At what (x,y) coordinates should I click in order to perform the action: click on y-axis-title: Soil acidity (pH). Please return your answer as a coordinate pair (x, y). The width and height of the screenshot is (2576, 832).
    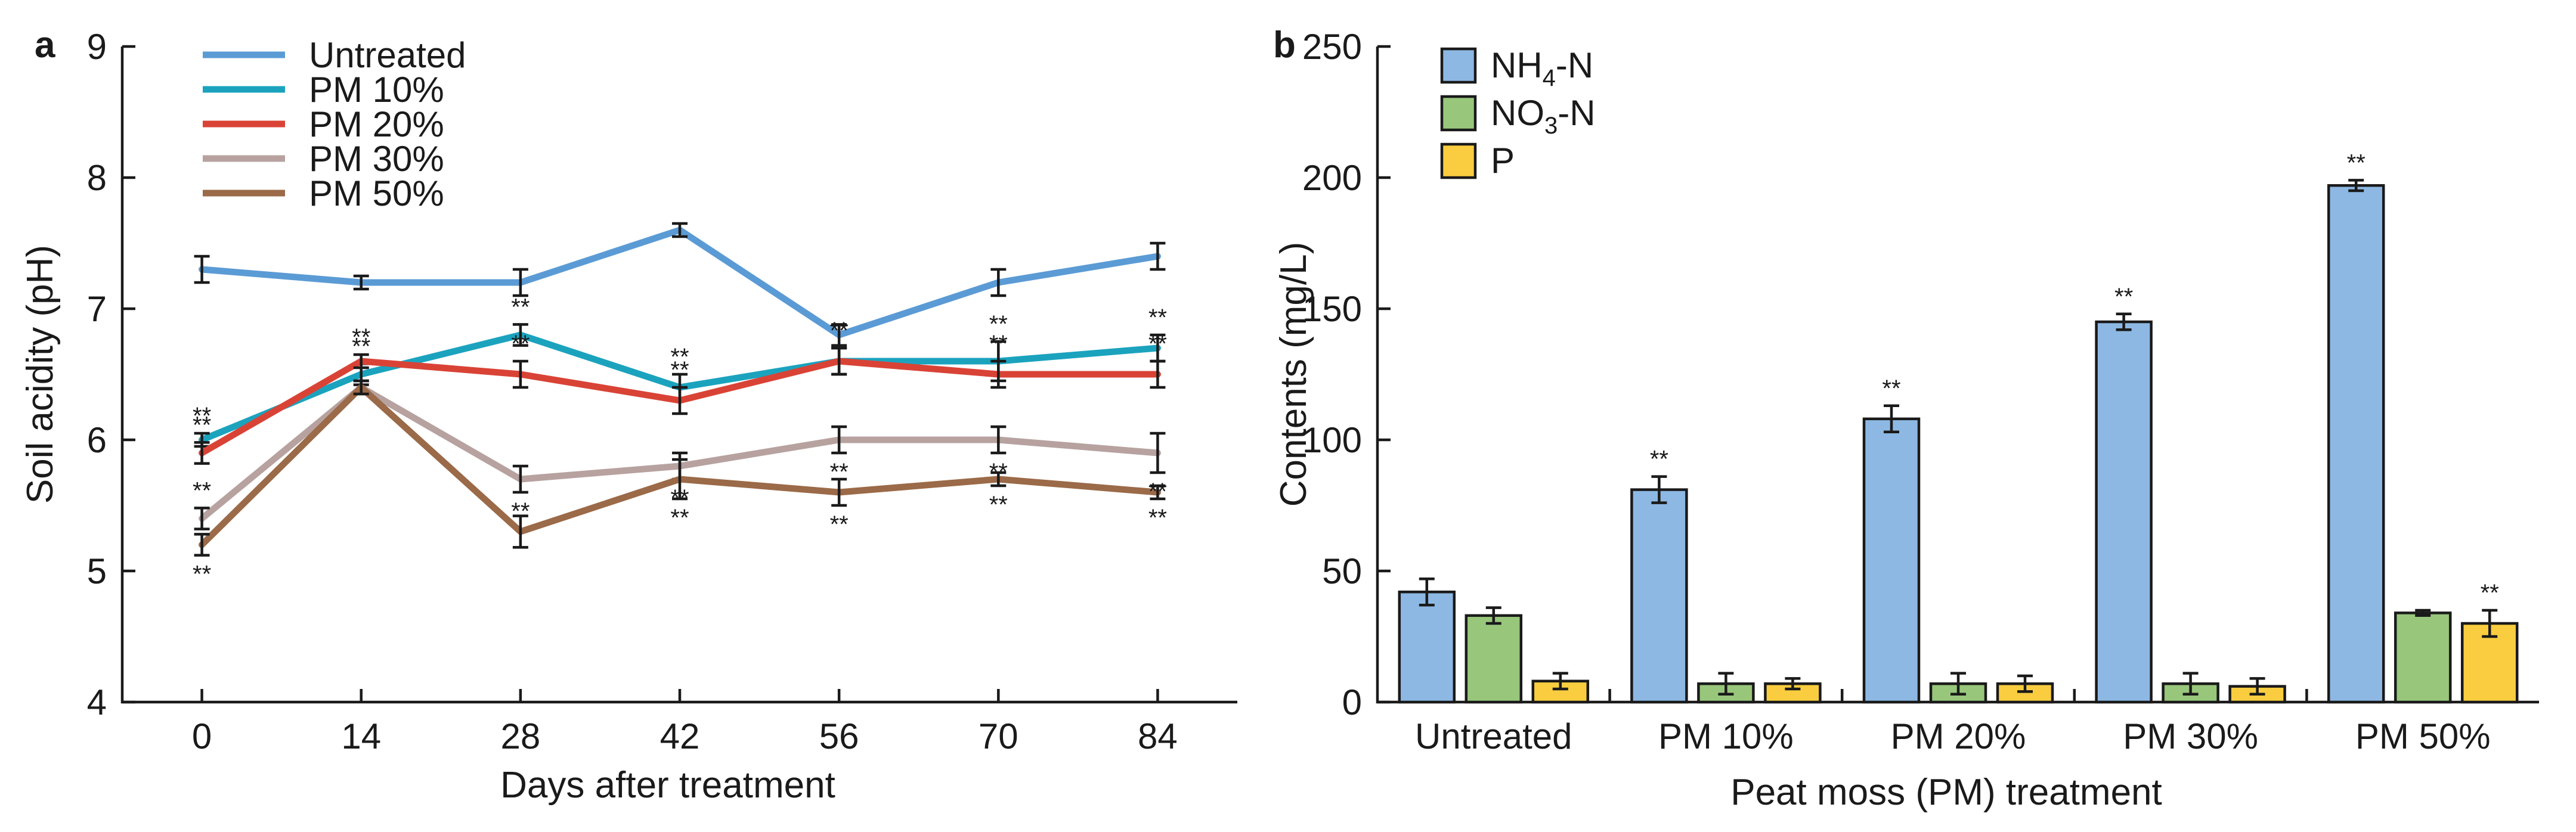
    Looking at the image, I should click on (41, 374).